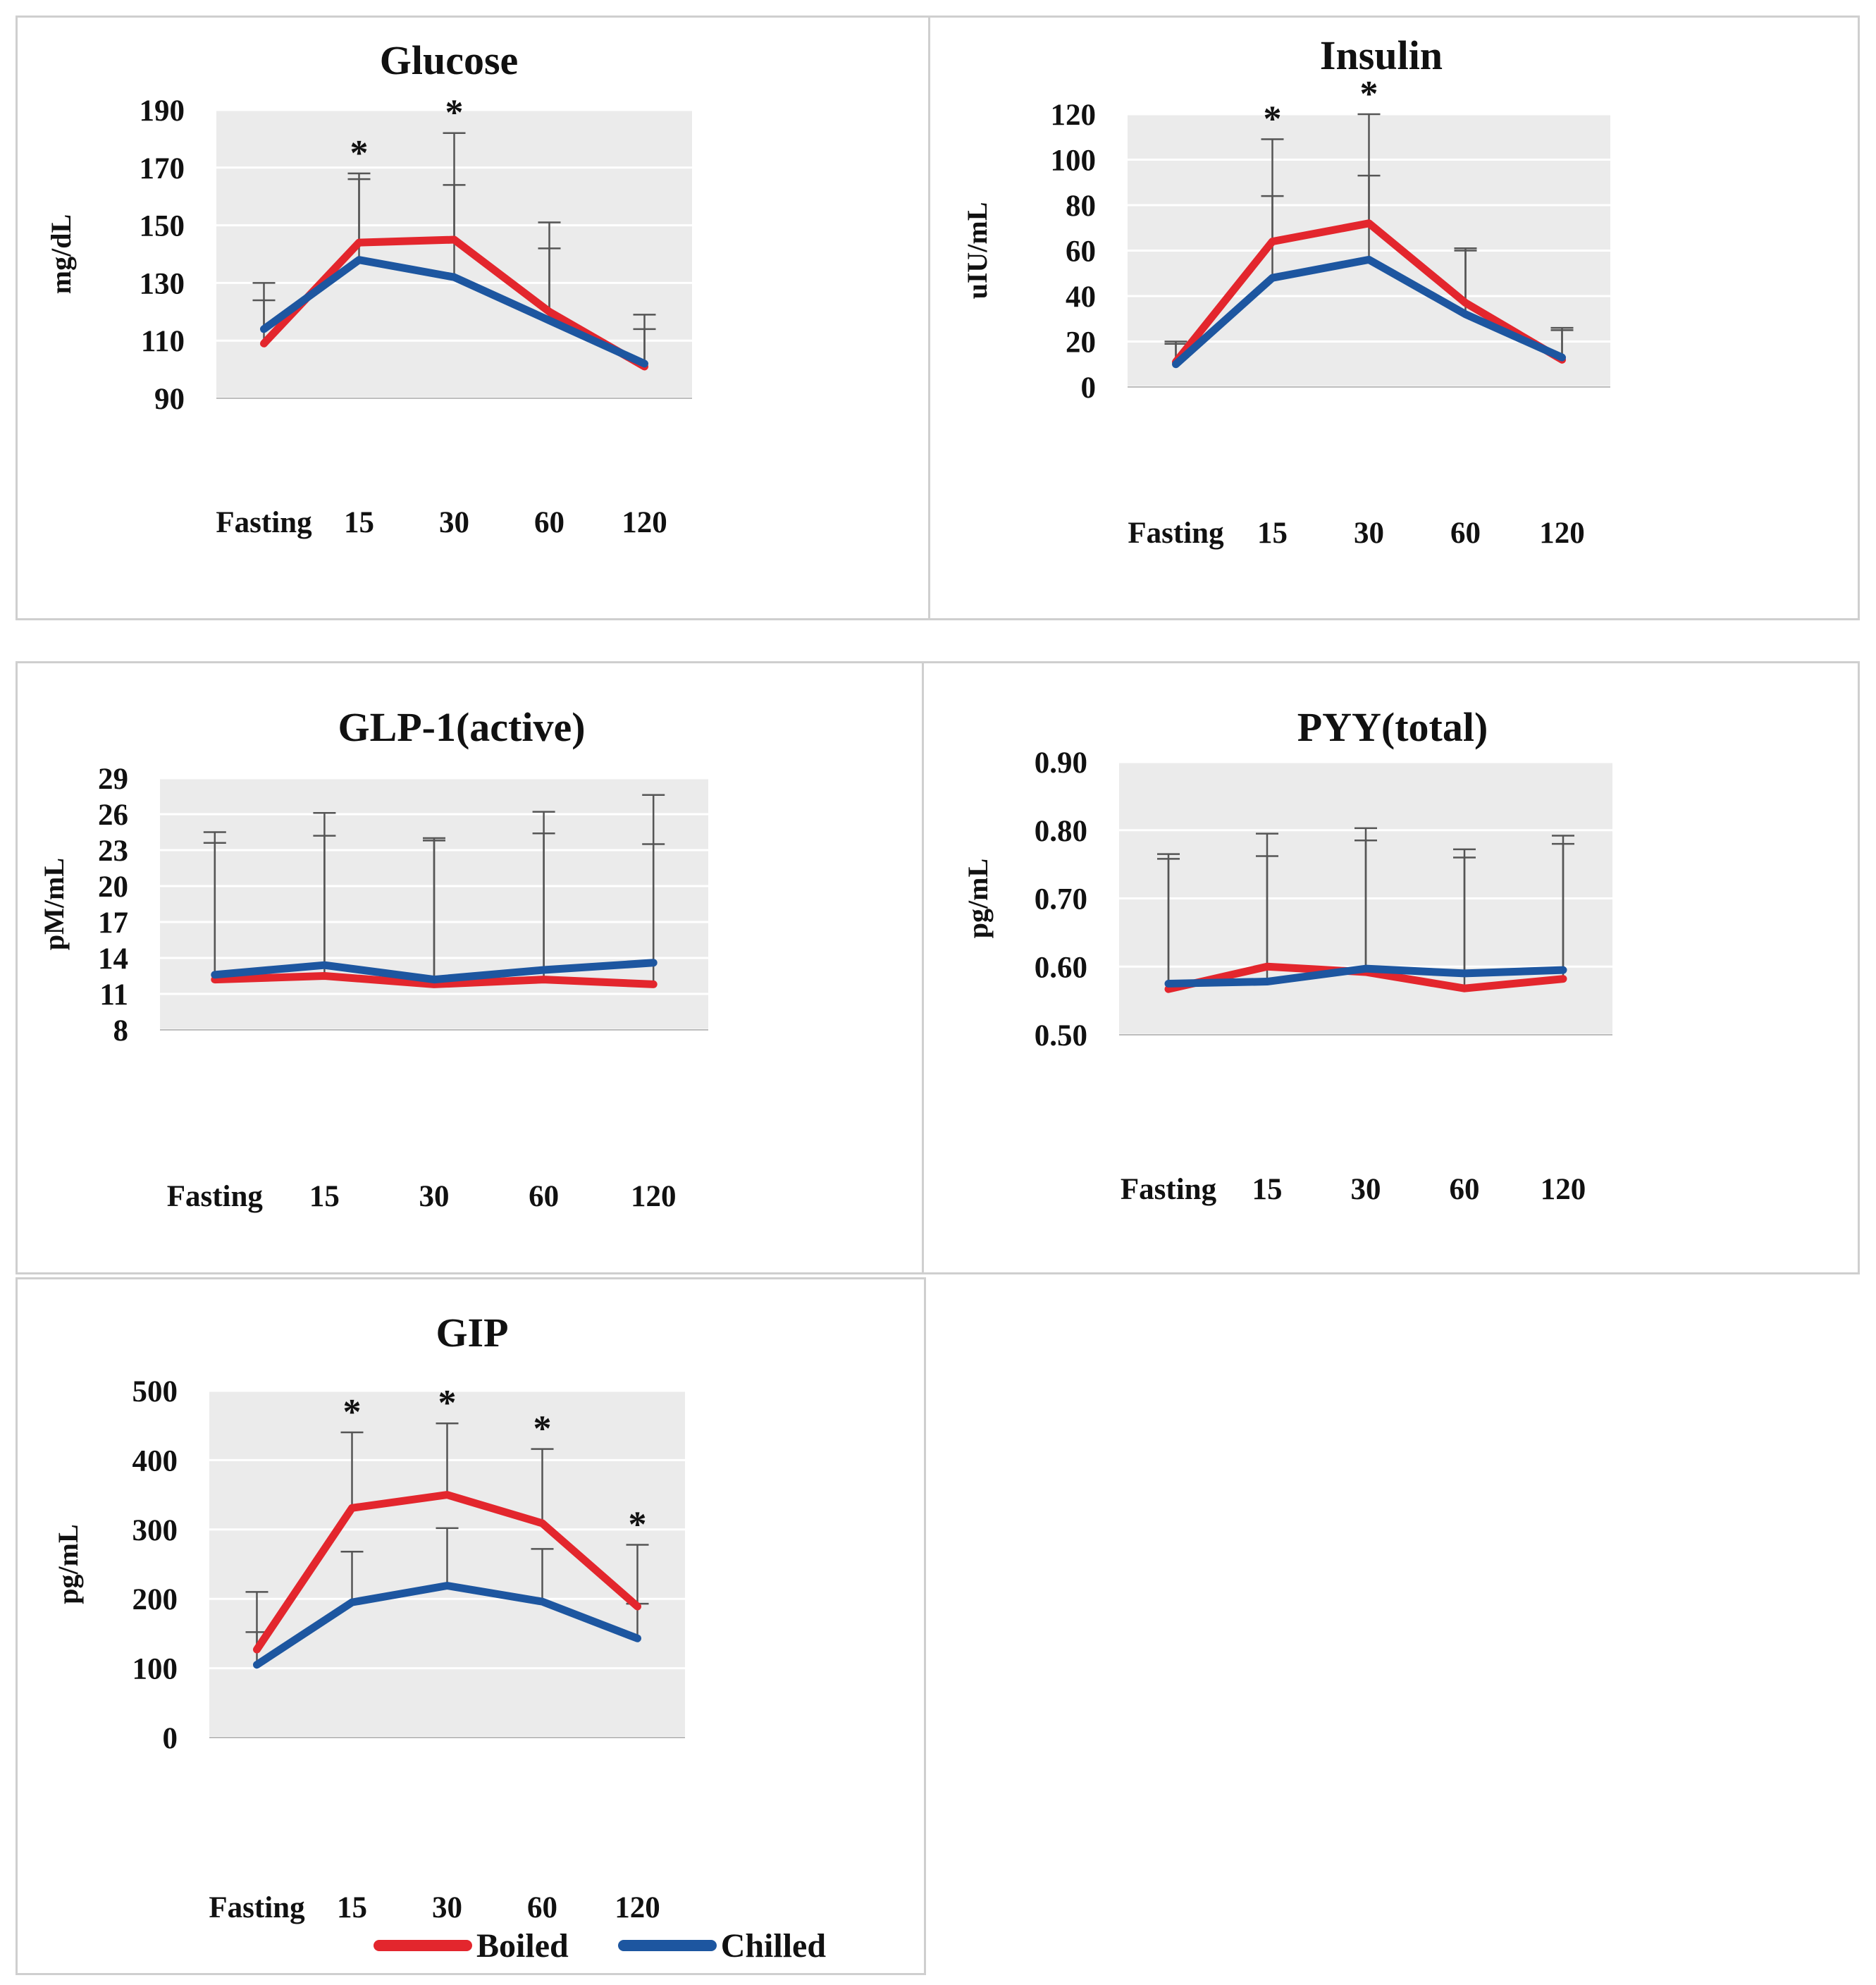 The height and width of the screenshot is (1985, 1876). I want to click on y-tick-label: 400, so click(155, 1460).